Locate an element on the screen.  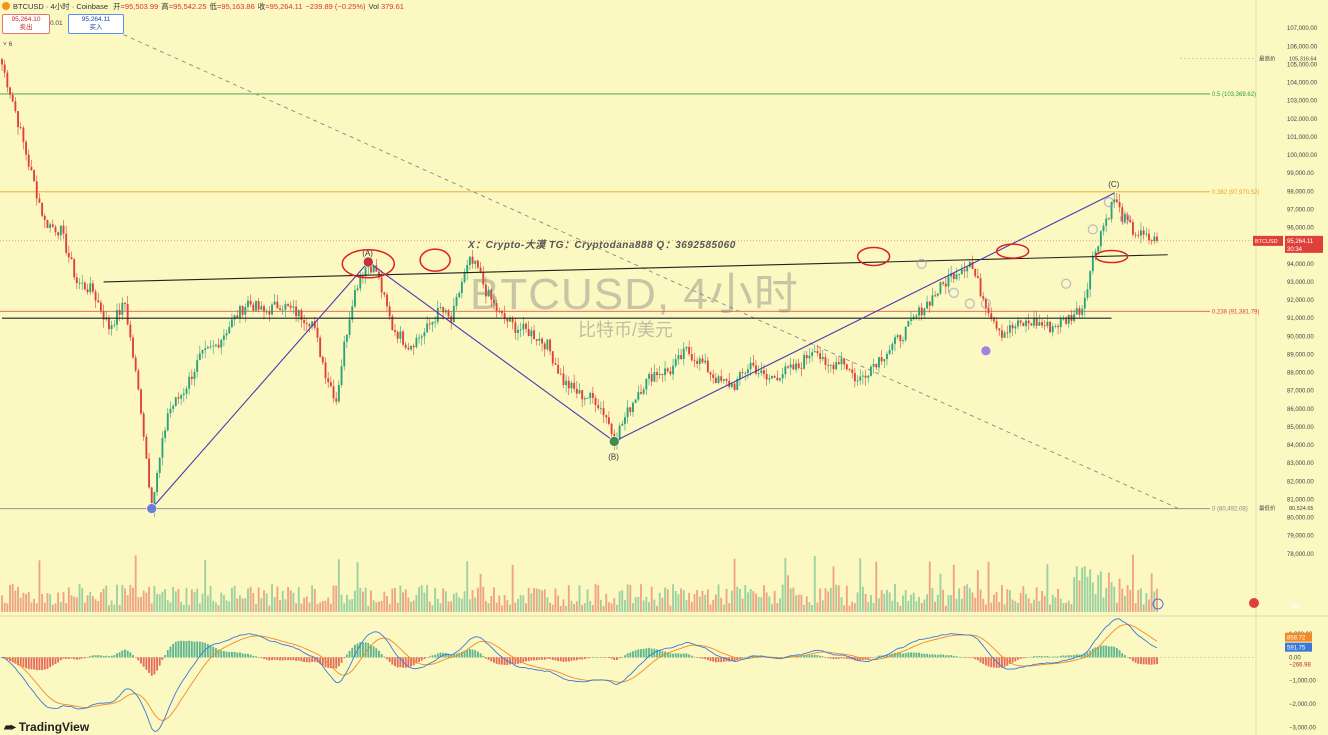
y-tick-label: 82,000.00 is located at coordinates (1300, 482).